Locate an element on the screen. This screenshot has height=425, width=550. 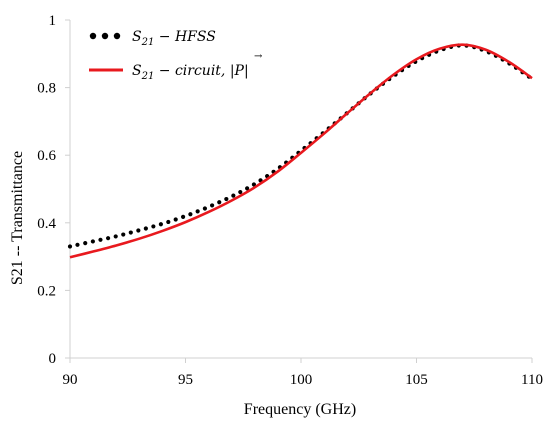
legend-vector-arrow: → is located at coordinates (258, 56).